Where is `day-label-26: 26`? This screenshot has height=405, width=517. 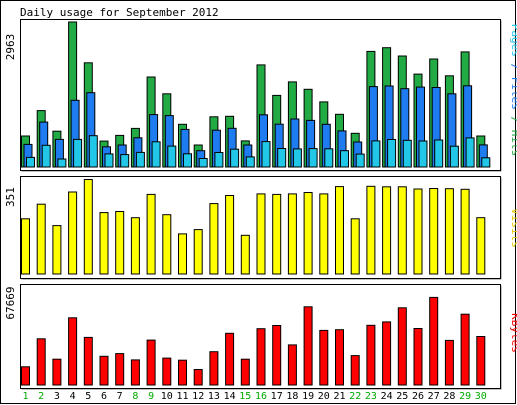 day-label-26: 26 is located at coordinates (418, 396).